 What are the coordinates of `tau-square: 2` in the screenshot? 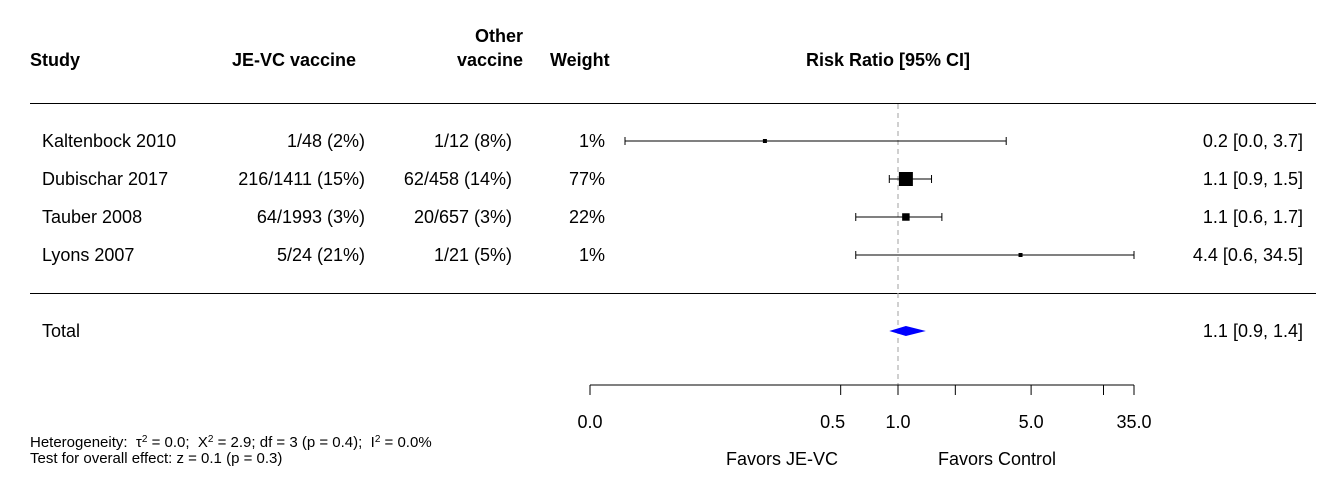 It's located at (144, 439).